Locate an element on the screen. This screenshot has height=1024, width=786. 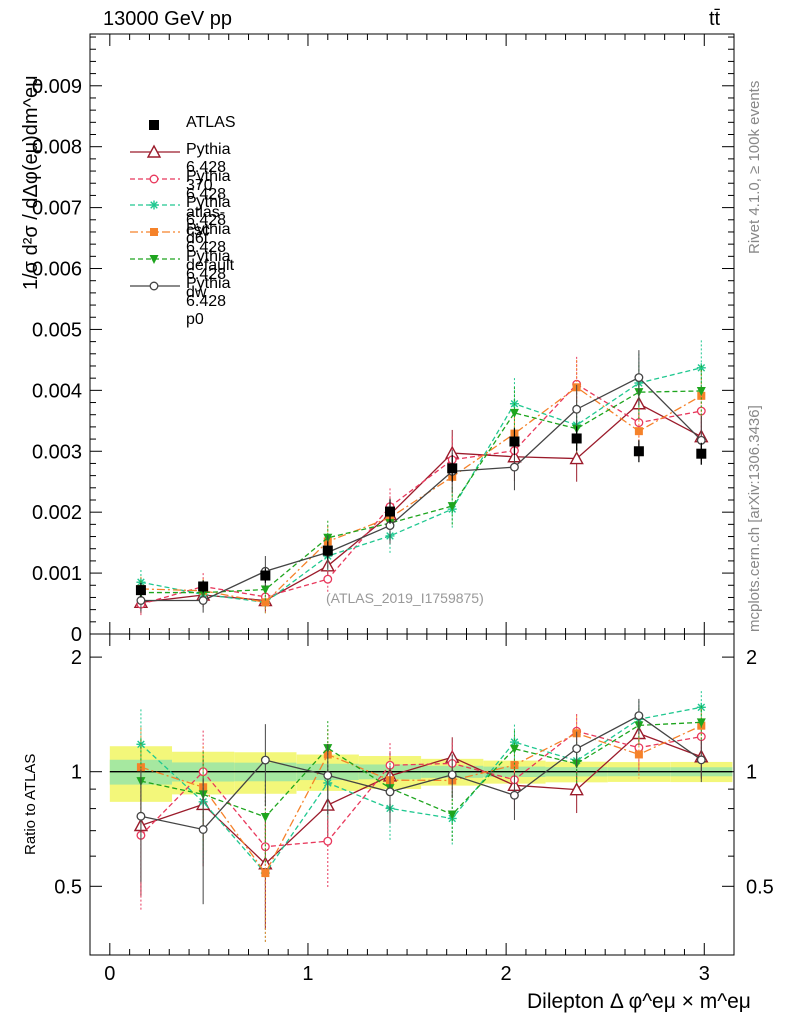
x-tick-label: 2 is located at coordinates (506, 974).